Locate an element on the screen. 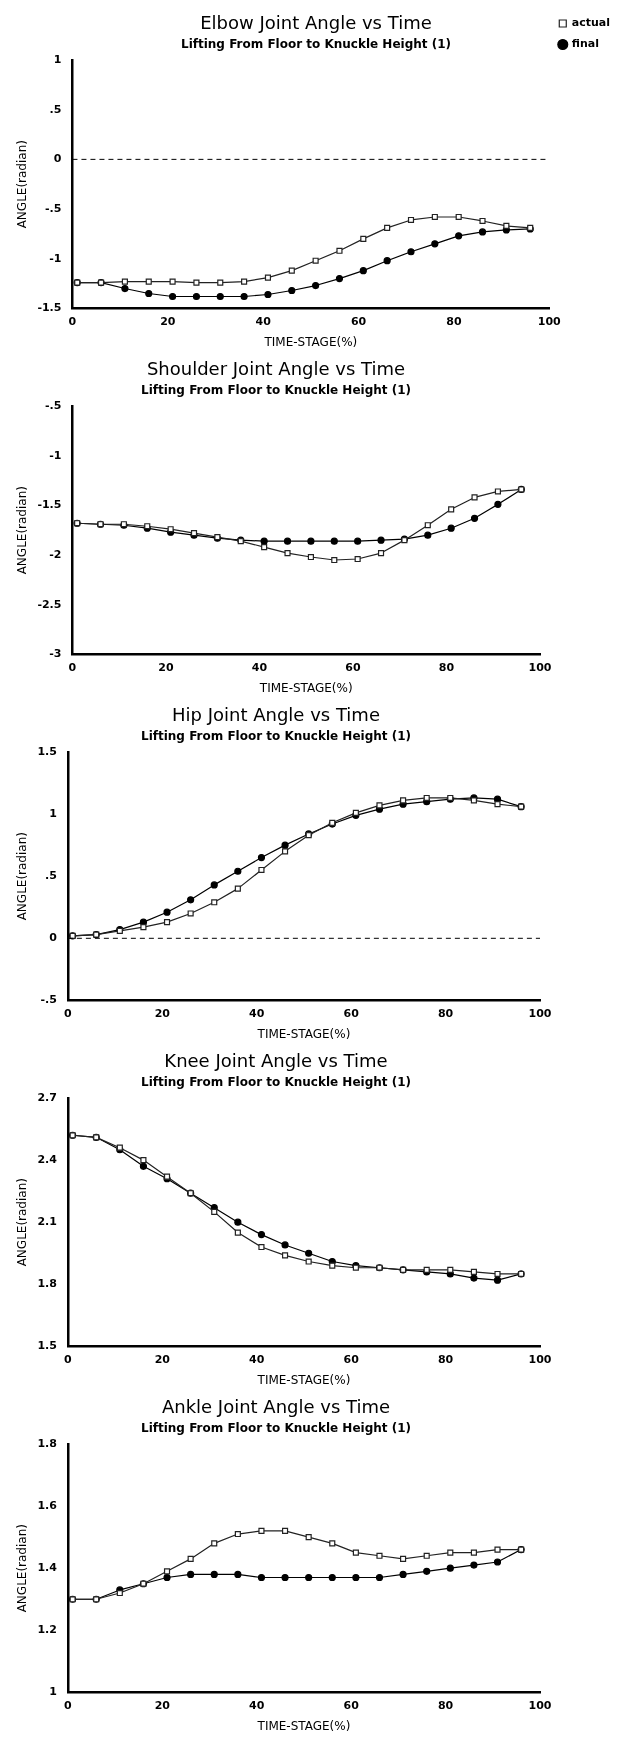  legend-label: actual is located at coordinates (591, 23).